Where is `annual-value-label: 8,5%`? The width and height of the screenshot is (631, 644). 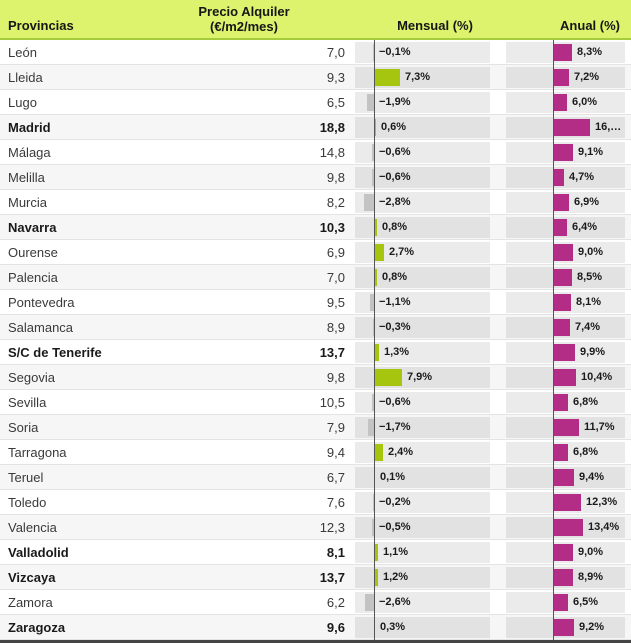
annual-value-label: 8,5% is located at coordinates (590, 277).